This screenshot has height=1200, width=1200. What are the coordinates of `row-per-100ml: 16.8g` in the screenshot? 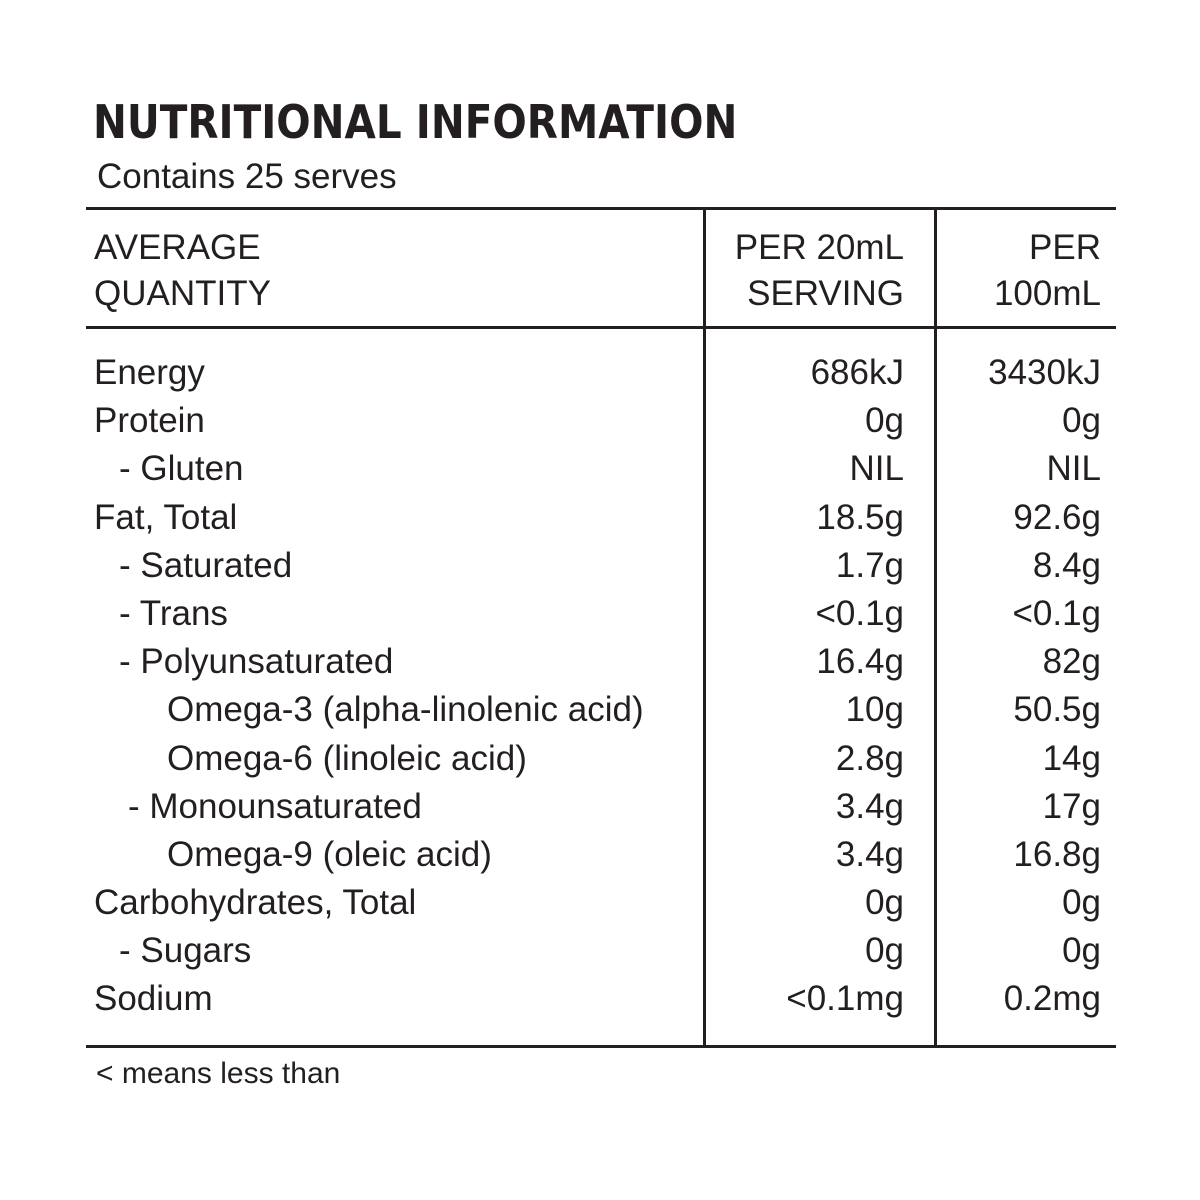 It's located at (1057, 854).